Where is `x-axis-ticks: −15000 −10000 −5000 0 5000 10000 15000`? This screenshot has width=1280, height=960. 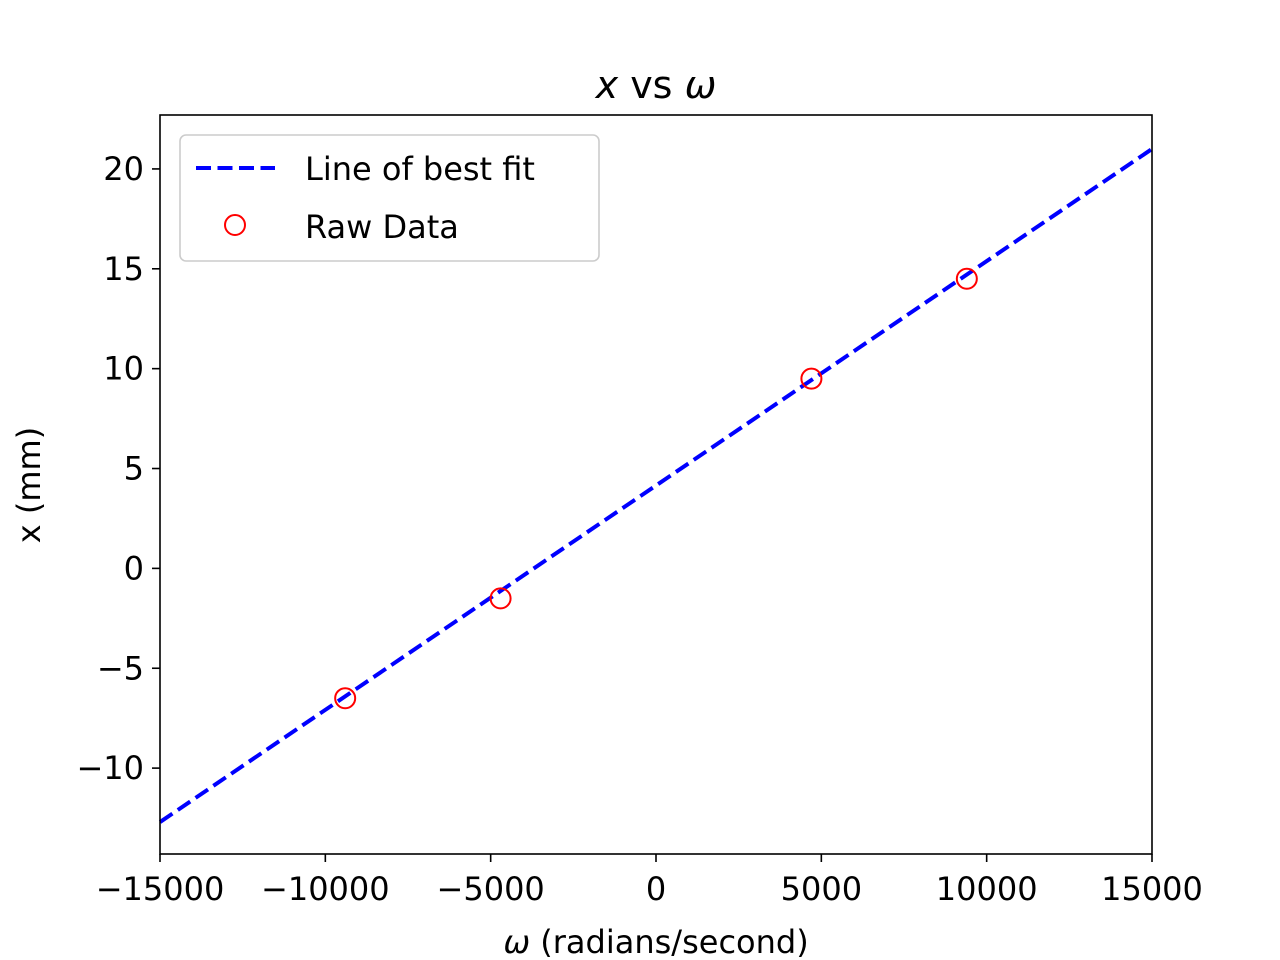 x-axis-ticks: −15000 −10000 −5000 0 5000 10000 15000 is located at coordinates (649, 881).